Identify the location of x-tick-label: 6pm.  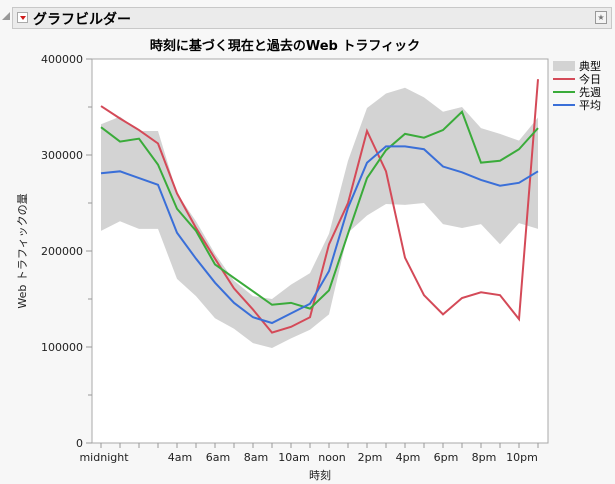
(446, 457).